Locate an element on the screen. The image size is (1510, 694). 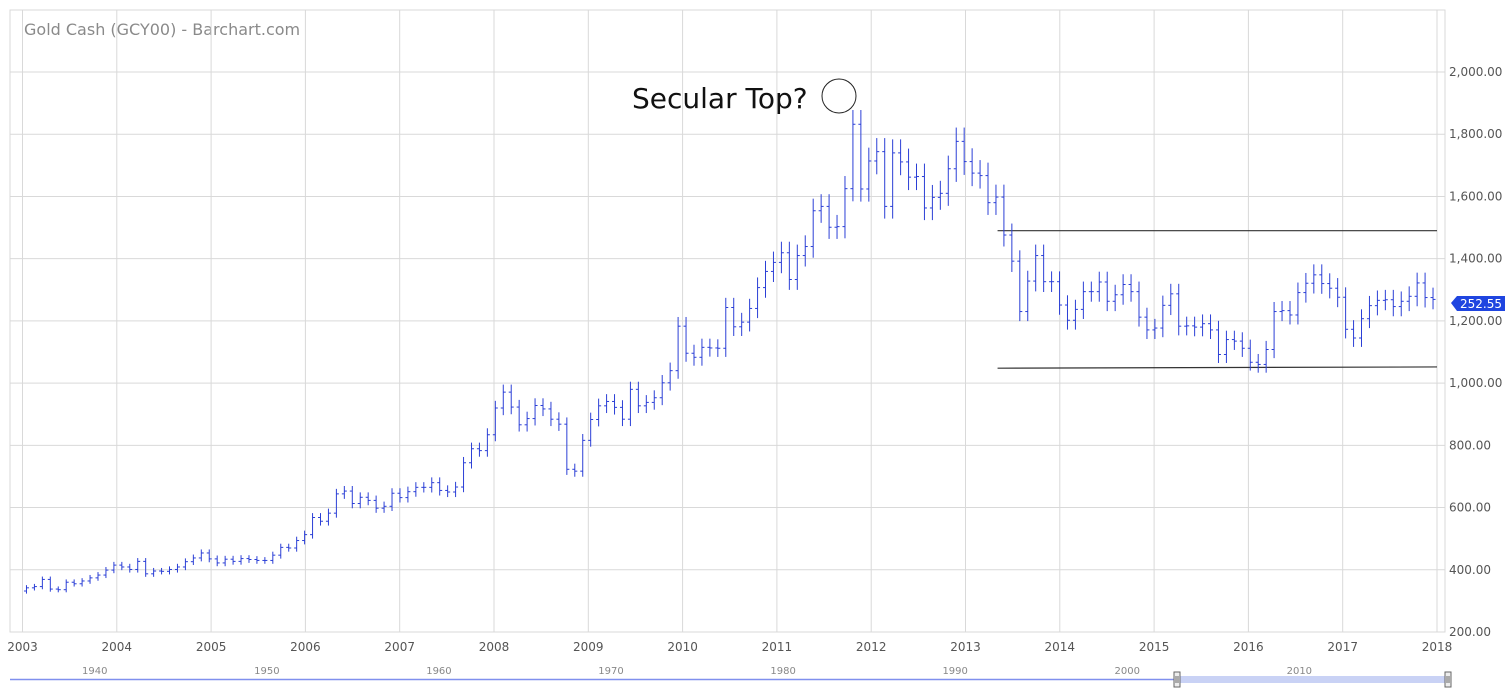
chart-title: Gold Cash (GCY00) - Barchart.com is located at coordinates (162, 29).